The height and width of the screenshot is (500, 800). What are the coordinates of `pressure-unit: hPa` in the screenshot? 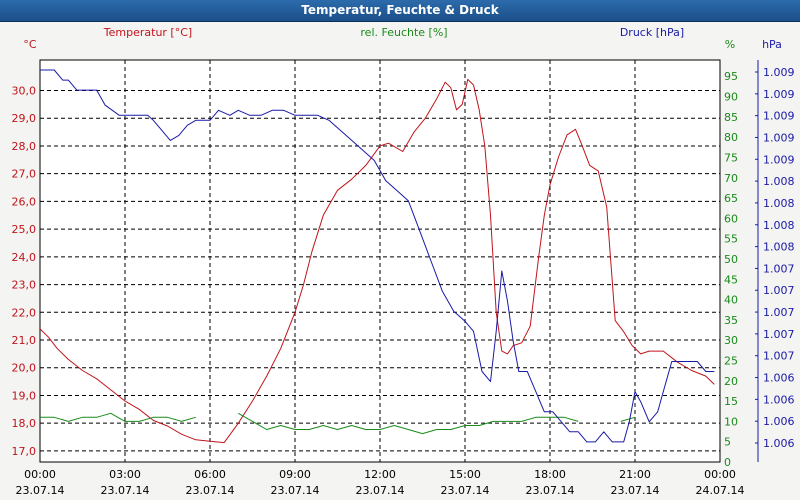 It's located at (772, 44).